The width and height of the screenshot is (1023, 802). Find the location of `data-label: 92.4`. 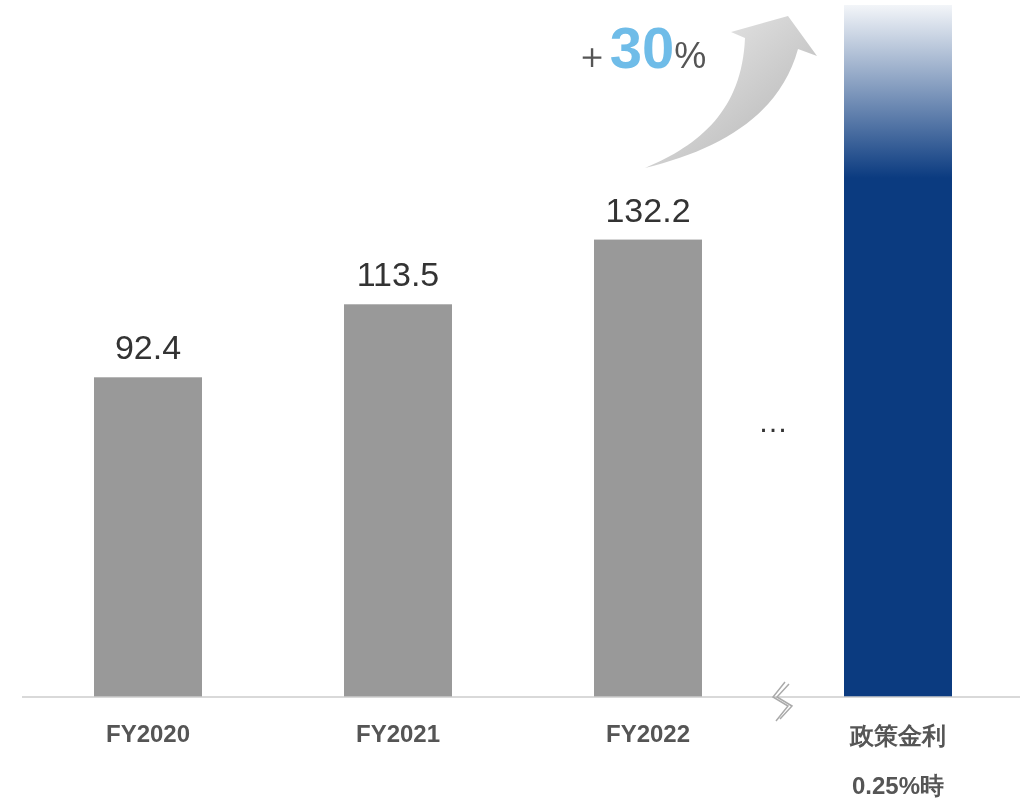

data-label: 92.4 is located at coordinates (148, 347).